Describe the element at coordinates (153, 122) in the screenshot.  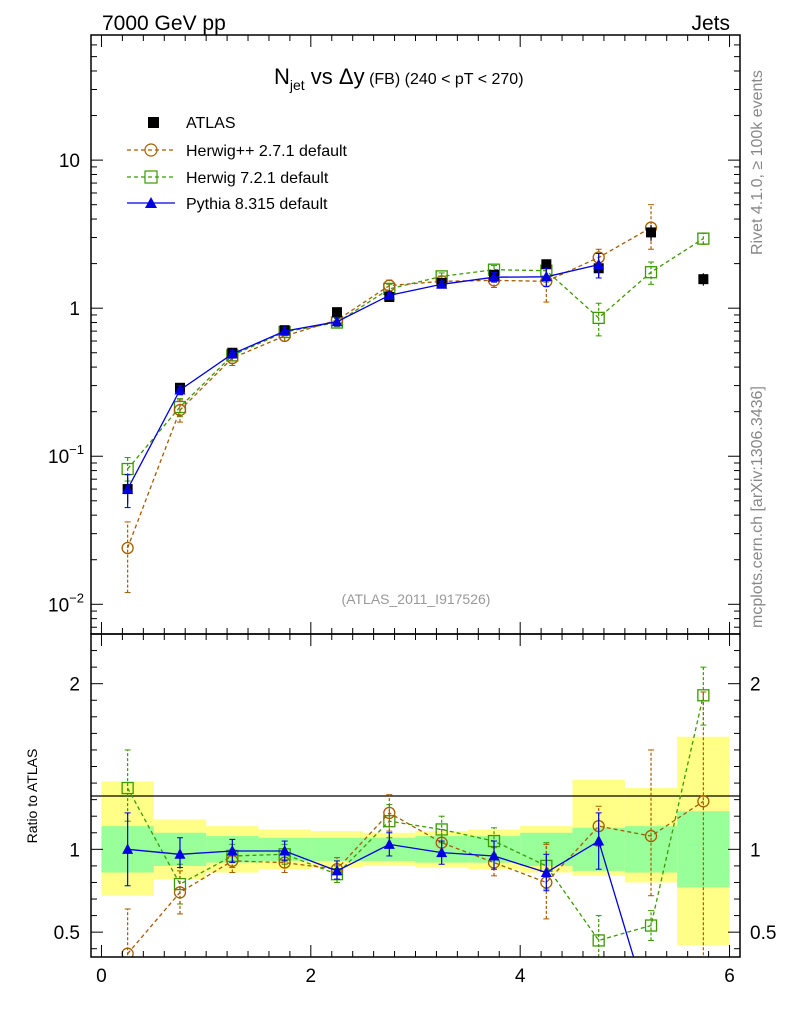
I see `legend-marker-atlas` at that location.